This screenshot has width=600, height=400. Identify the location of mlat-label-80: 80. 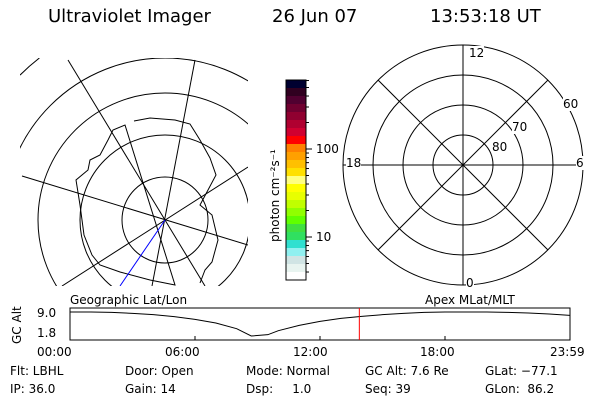
(500, 147).